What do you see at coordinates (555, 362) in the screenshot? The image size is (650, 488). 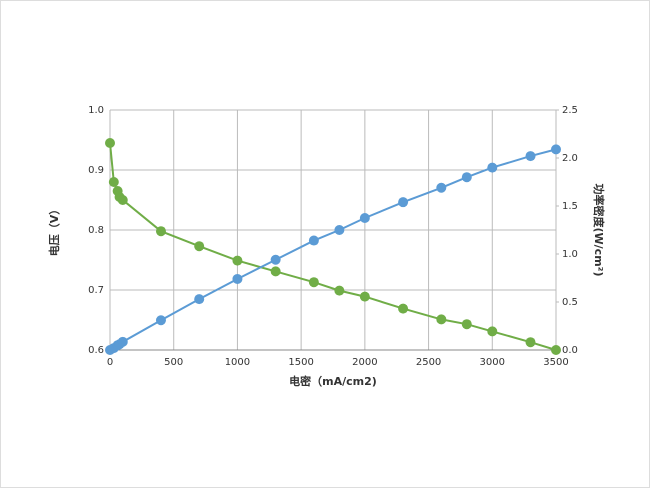 I see `x-tick-label: 3500` at bounding box center [555, 362].